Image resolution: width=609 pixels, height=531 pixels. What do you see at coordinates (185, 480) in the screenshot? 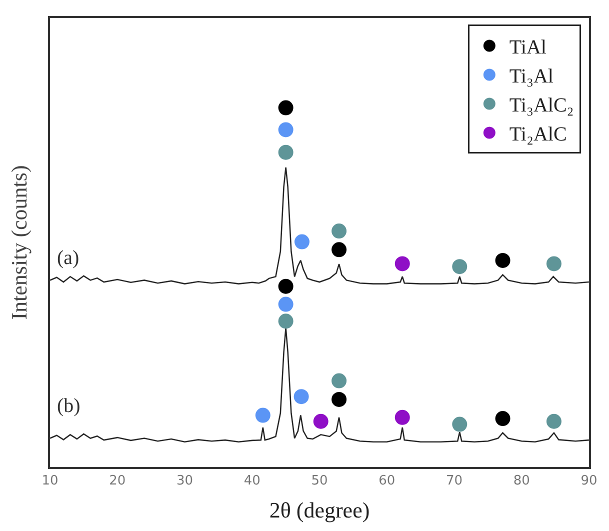
I see `x-tick-label: 30` at bounding box center [185, 480].